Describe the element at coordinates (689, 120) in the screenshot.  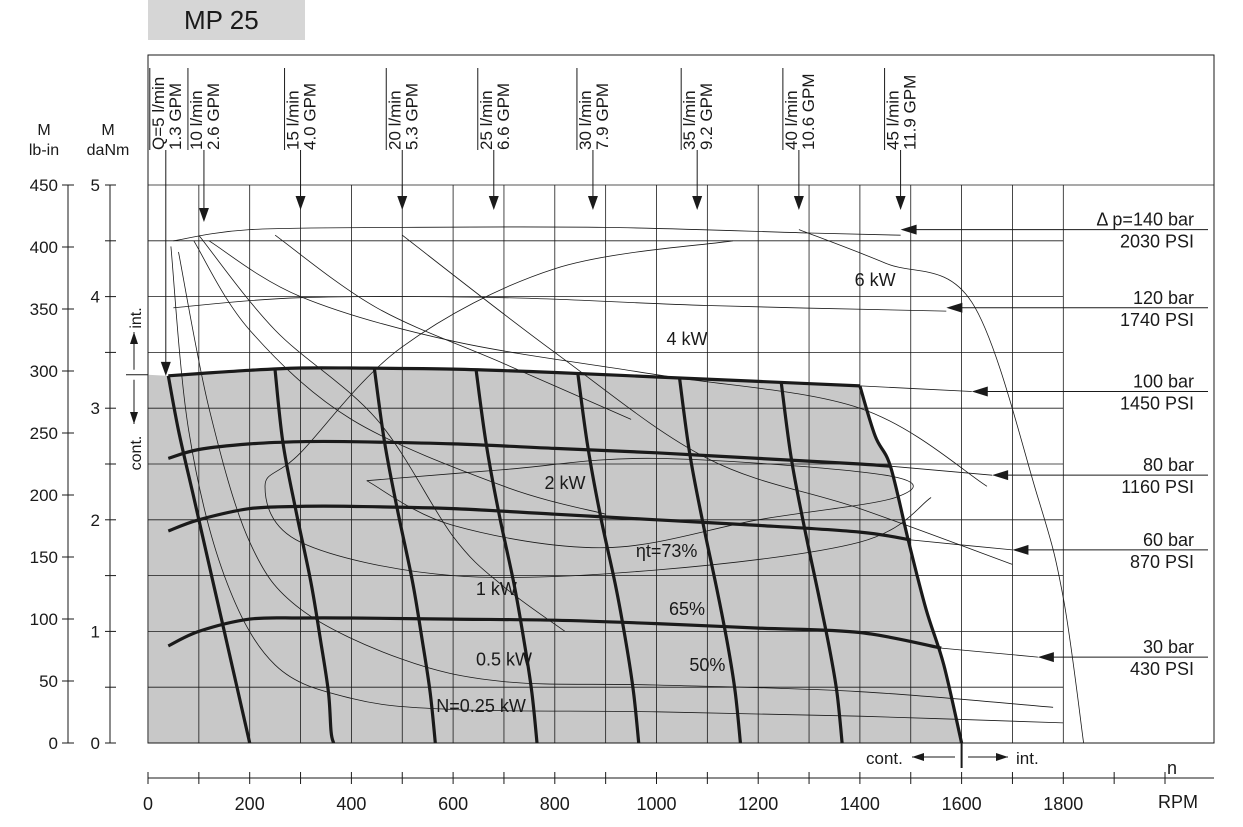
I see `flow-label-lpm: 35 l/min` at that location.